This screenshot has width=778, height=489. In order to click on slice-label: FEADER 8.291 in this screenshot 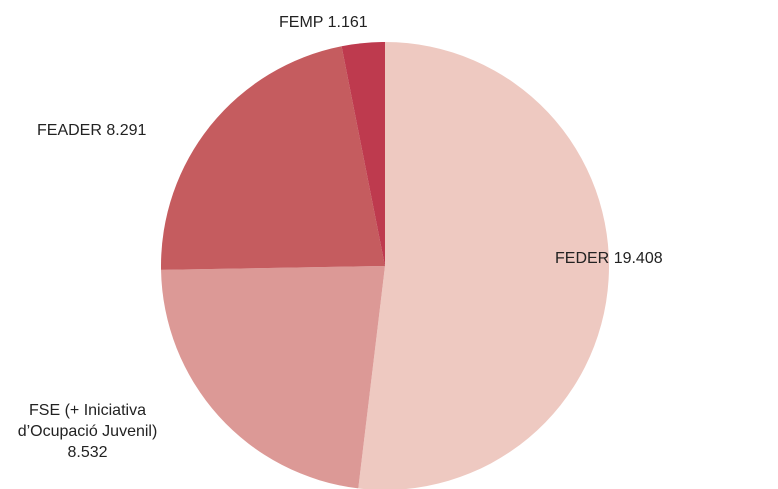, I will do `click(91, 130)`.